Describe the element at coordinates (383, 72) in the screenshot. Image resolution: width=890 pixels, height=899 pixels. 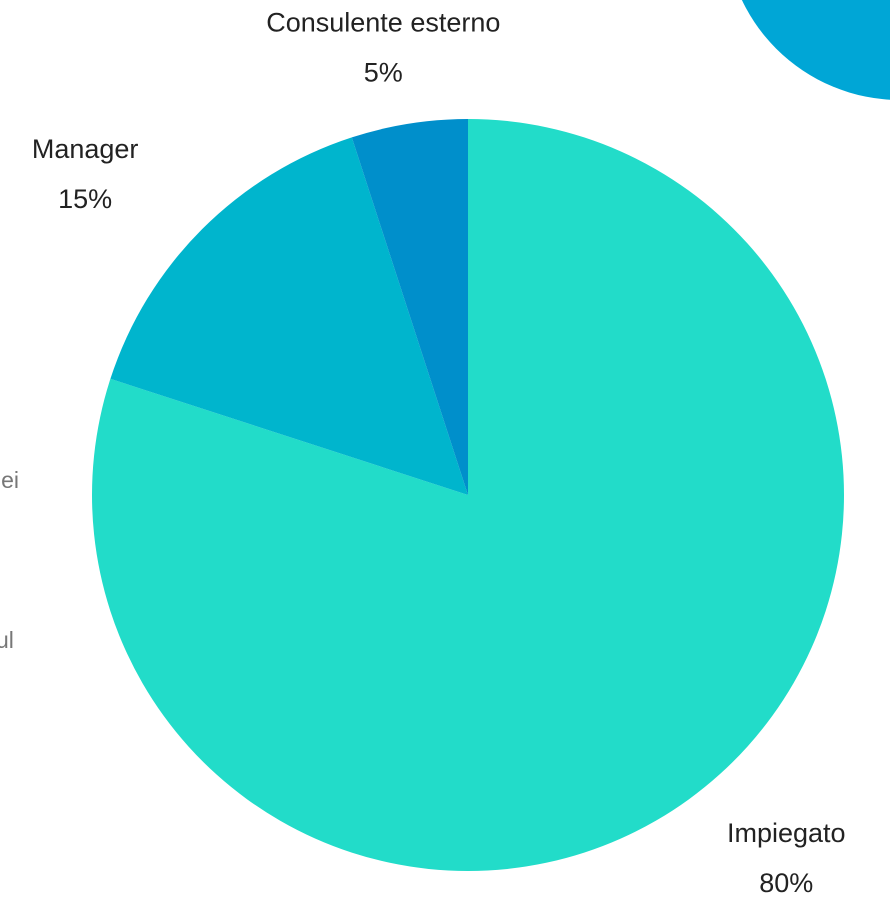
I see `slice-value: 5%` at that location.